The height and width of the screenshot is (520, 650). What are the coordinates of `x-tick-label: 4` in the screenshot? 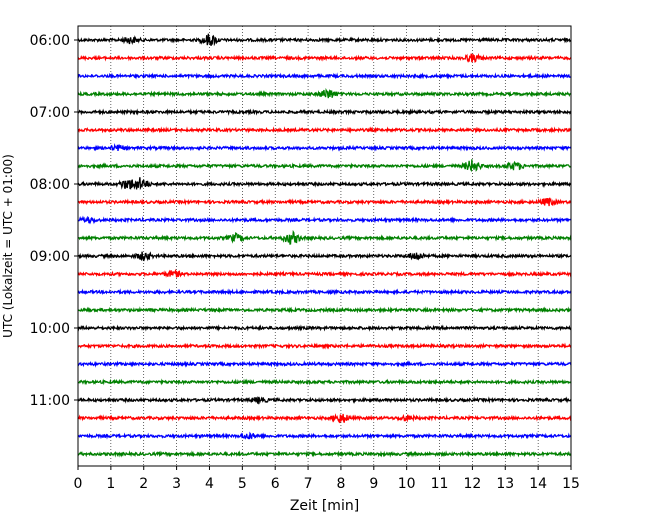 It's located at (209, 484).